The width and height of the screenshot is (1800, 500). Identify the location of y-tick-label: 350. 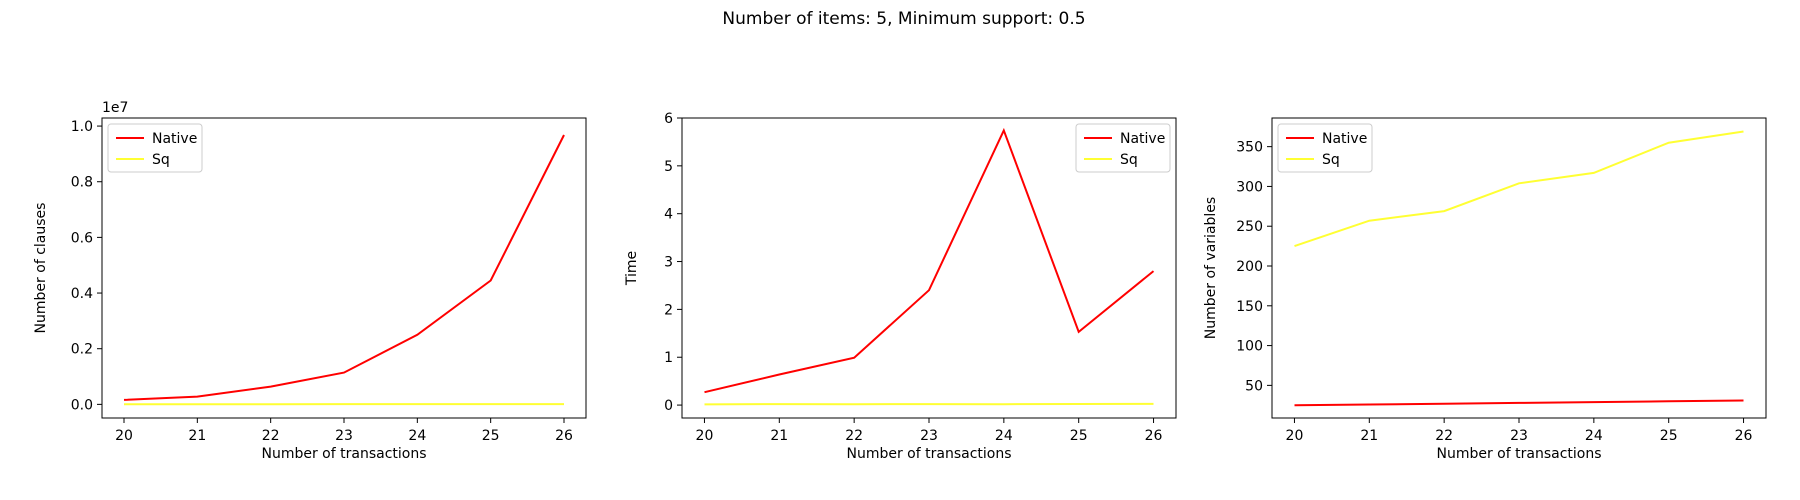
(1249, 148).